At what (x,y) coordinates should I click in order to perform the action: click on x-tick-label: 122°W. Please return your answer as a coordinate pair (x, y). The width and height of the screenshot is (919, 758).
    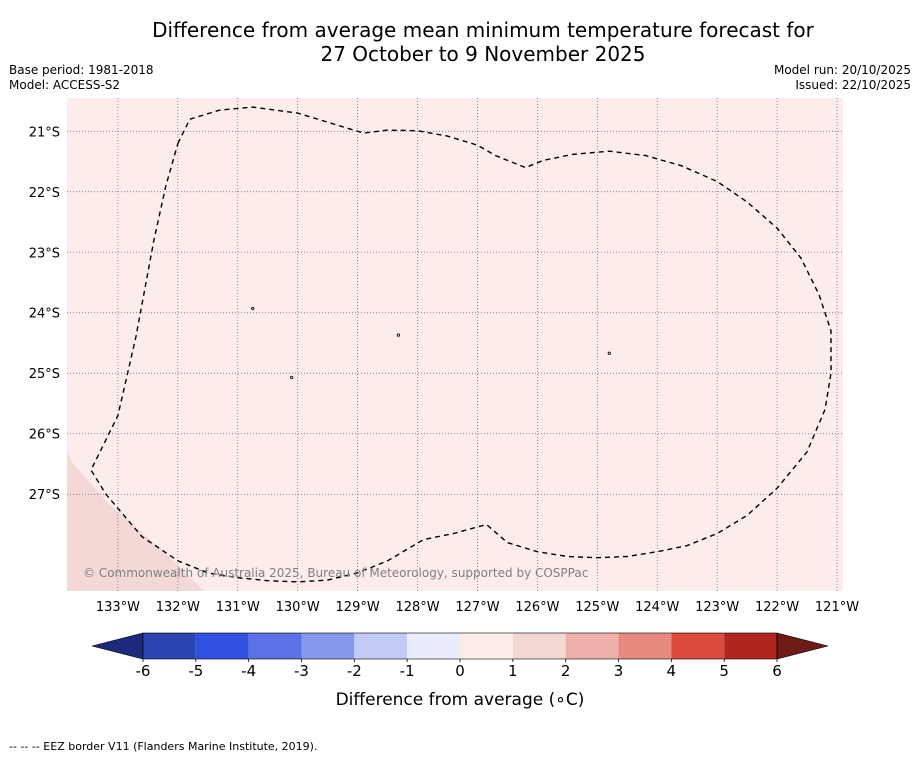
    Looking at the image, I should click on (777, 607).